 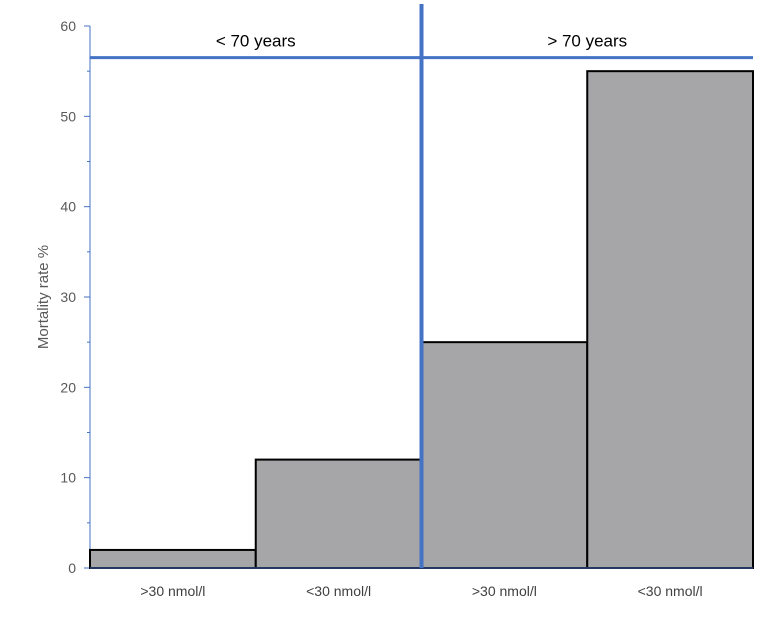 What do you see at coordinates (68, 116) in the screenshot?
I see `y-tick-label: 50` at bounding box center [68, 116].